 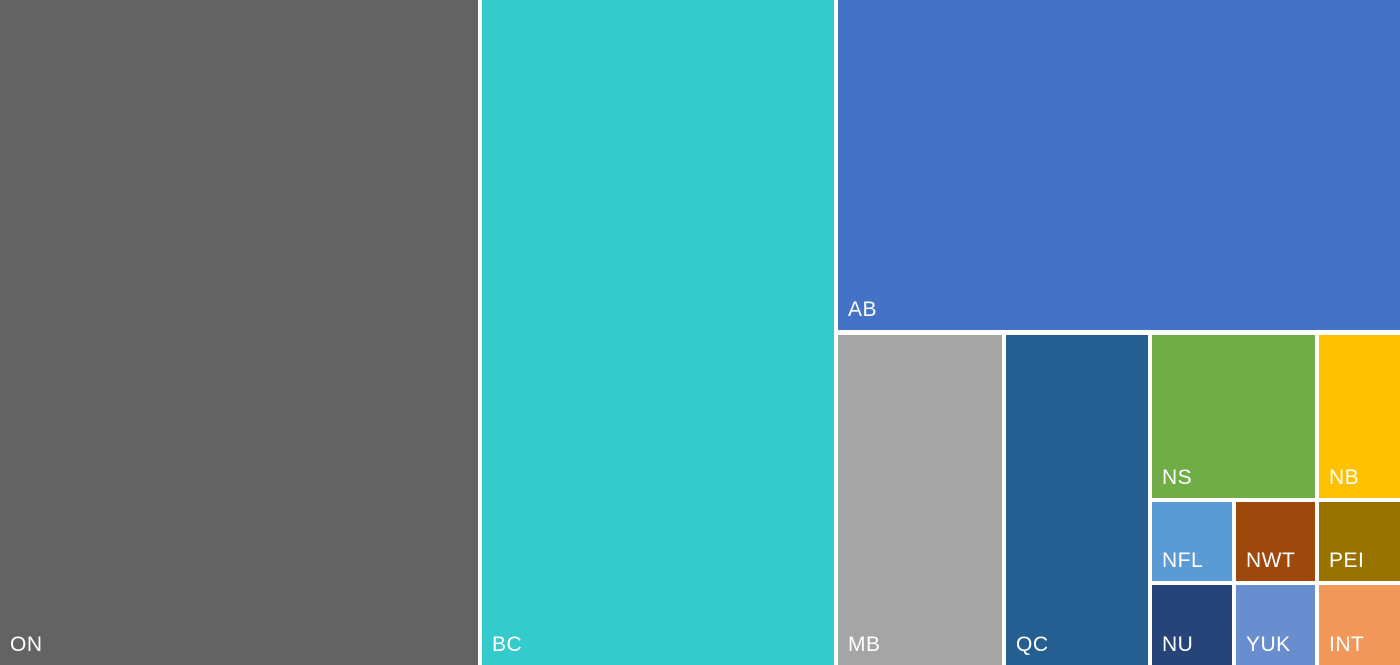 I want to click on treemap-tile-int: INT, so click(x=1359, y=625).